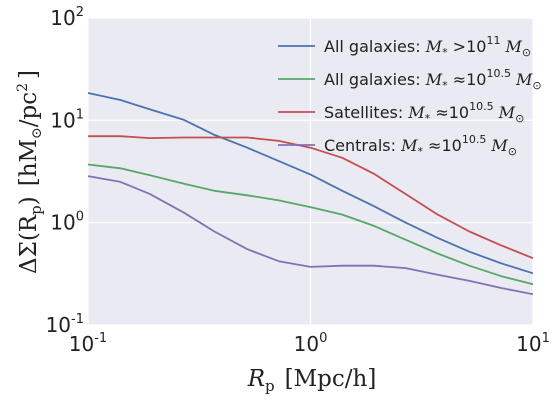 Image resolution: width=555 pixels, height=401 pixels. I want to click on x-axis-label: Rp [Mpc/h], so click(312, 380).